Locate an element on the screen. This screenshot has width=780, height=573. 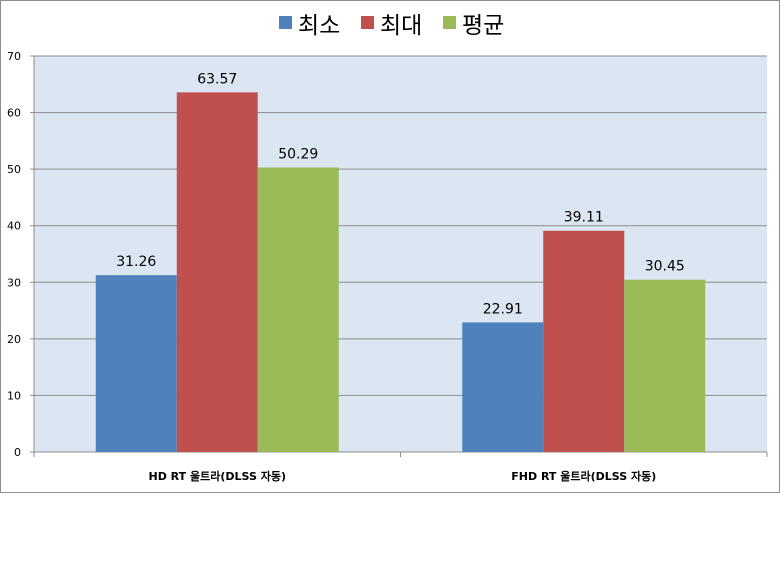
legend-label: 평균 is located at coordinates (483, 26).